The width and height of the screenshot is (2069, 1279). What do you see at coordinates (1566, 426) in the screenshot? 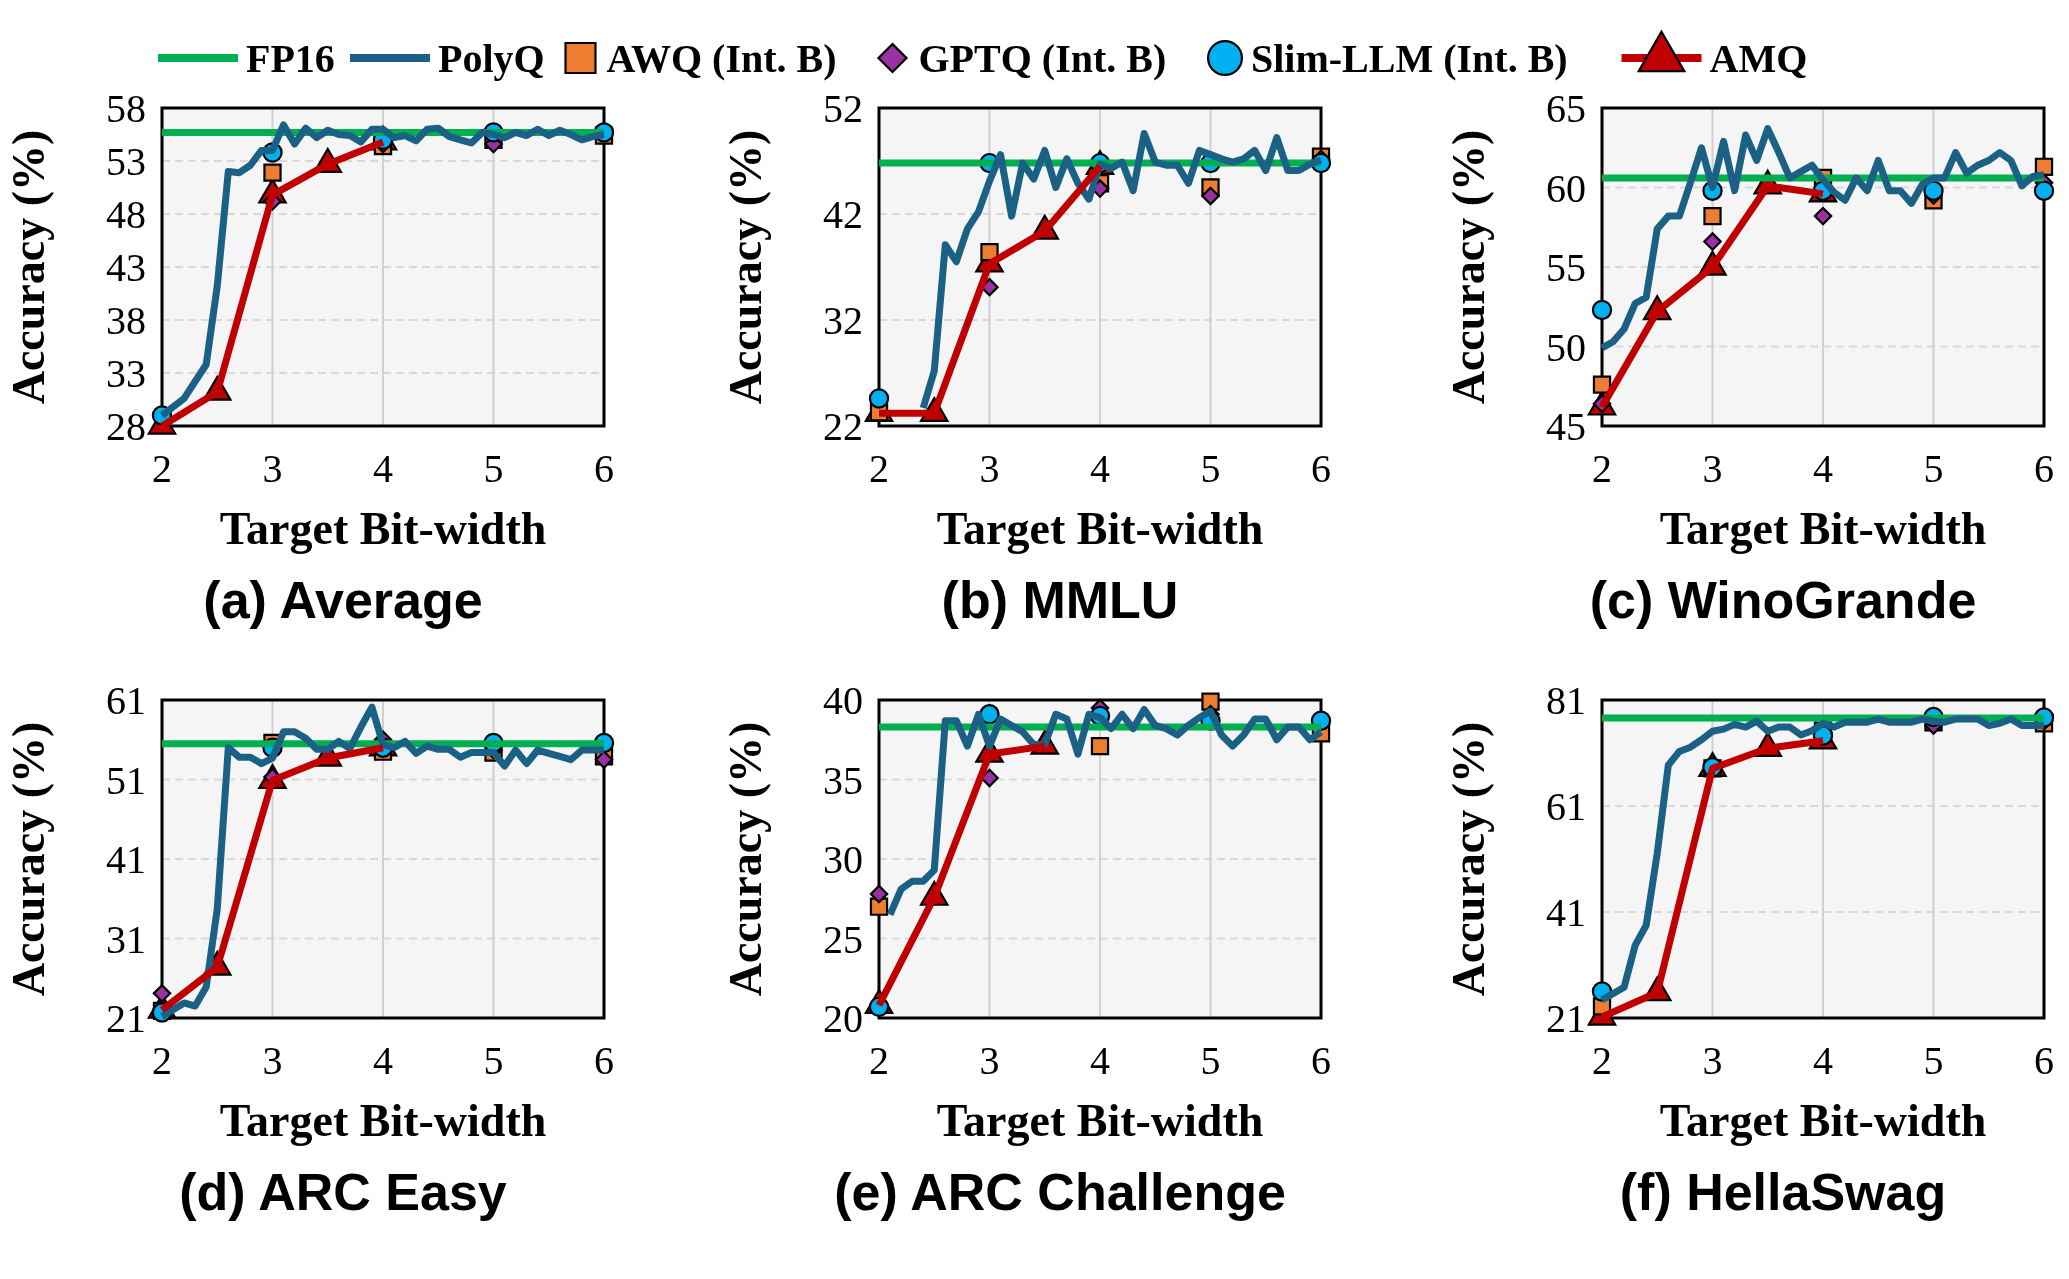
I see `y-tick-label: 45` at bounding box center [1566, 426].